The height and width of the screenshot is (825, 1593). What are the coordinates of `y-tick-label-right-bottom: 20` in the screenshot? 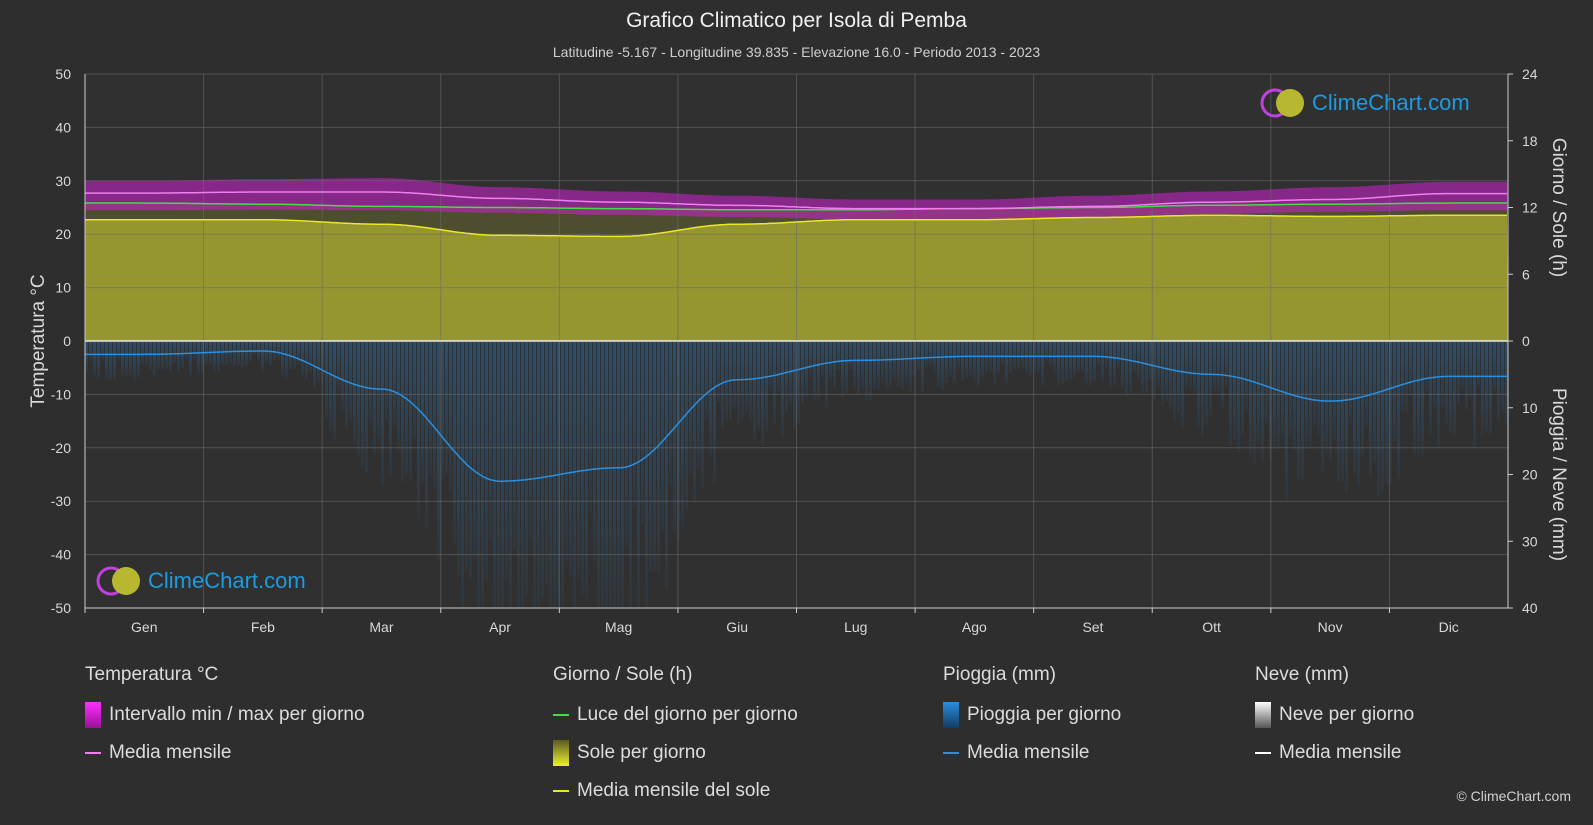 It's located at (1530, 475).